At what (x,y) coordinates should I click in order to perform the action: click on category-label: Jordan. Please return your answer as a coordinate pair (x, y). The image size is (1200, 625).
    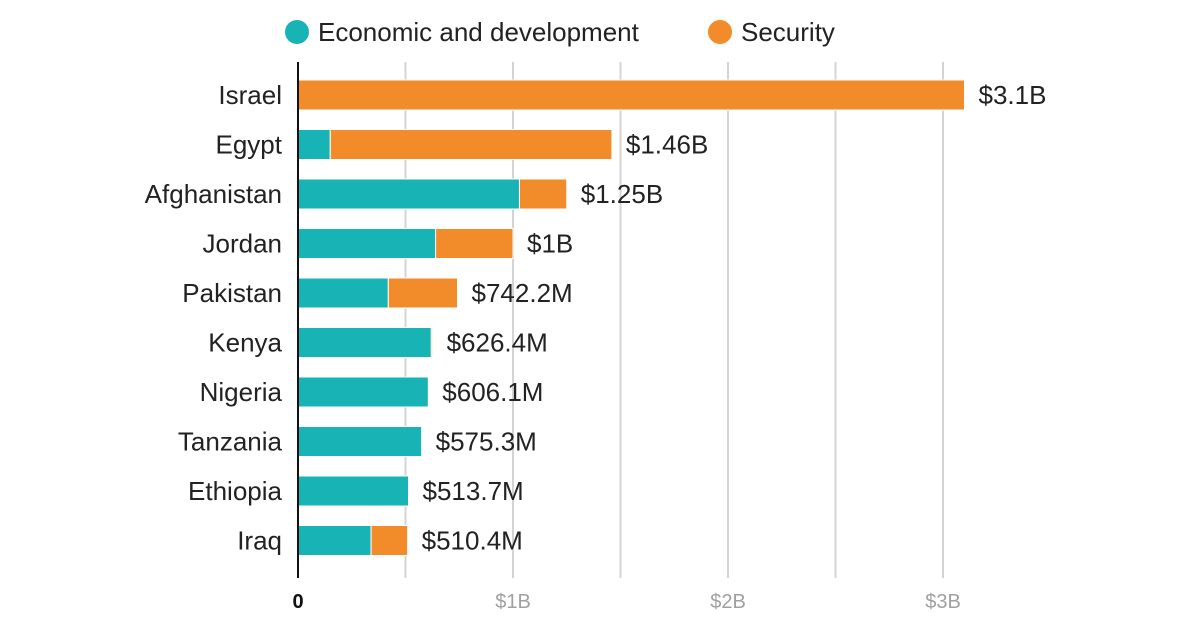
    Looking at the image, I should click on (243, 244).